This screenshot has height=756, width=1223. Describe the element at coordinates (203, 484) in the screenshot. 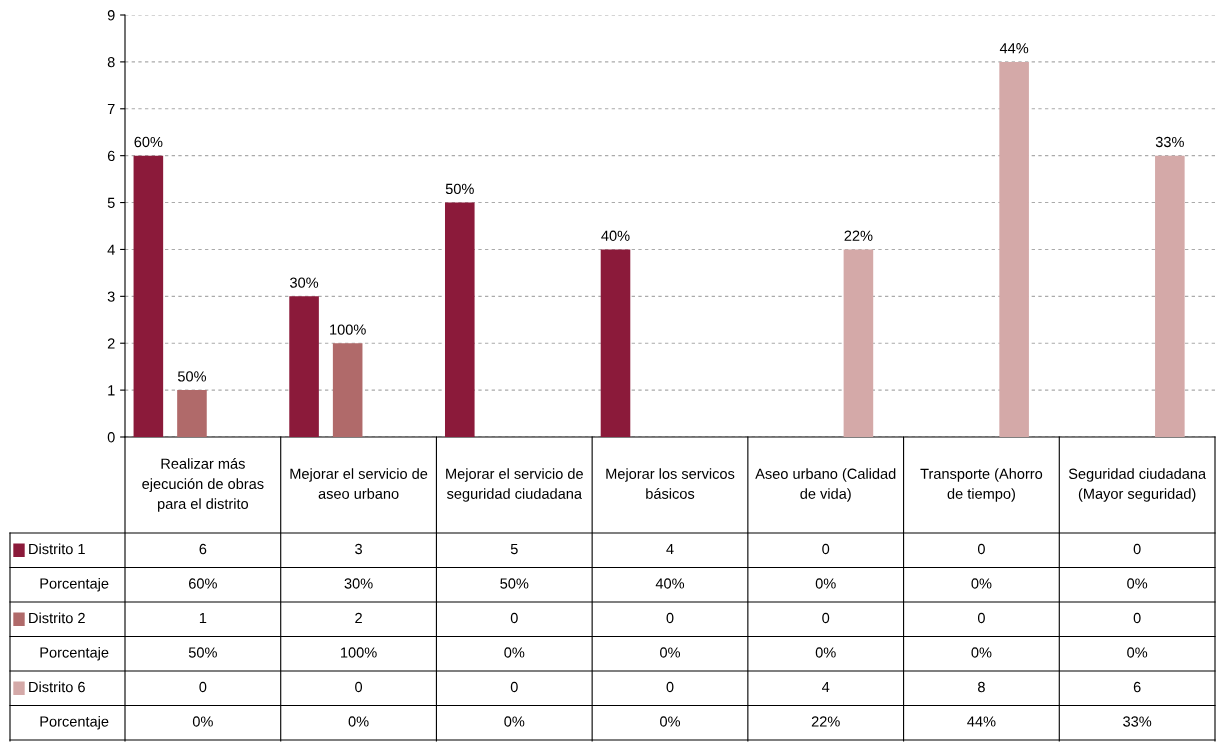

I see `x-tick-label: Realizar más ejecución de obras para el distrito` at that location.